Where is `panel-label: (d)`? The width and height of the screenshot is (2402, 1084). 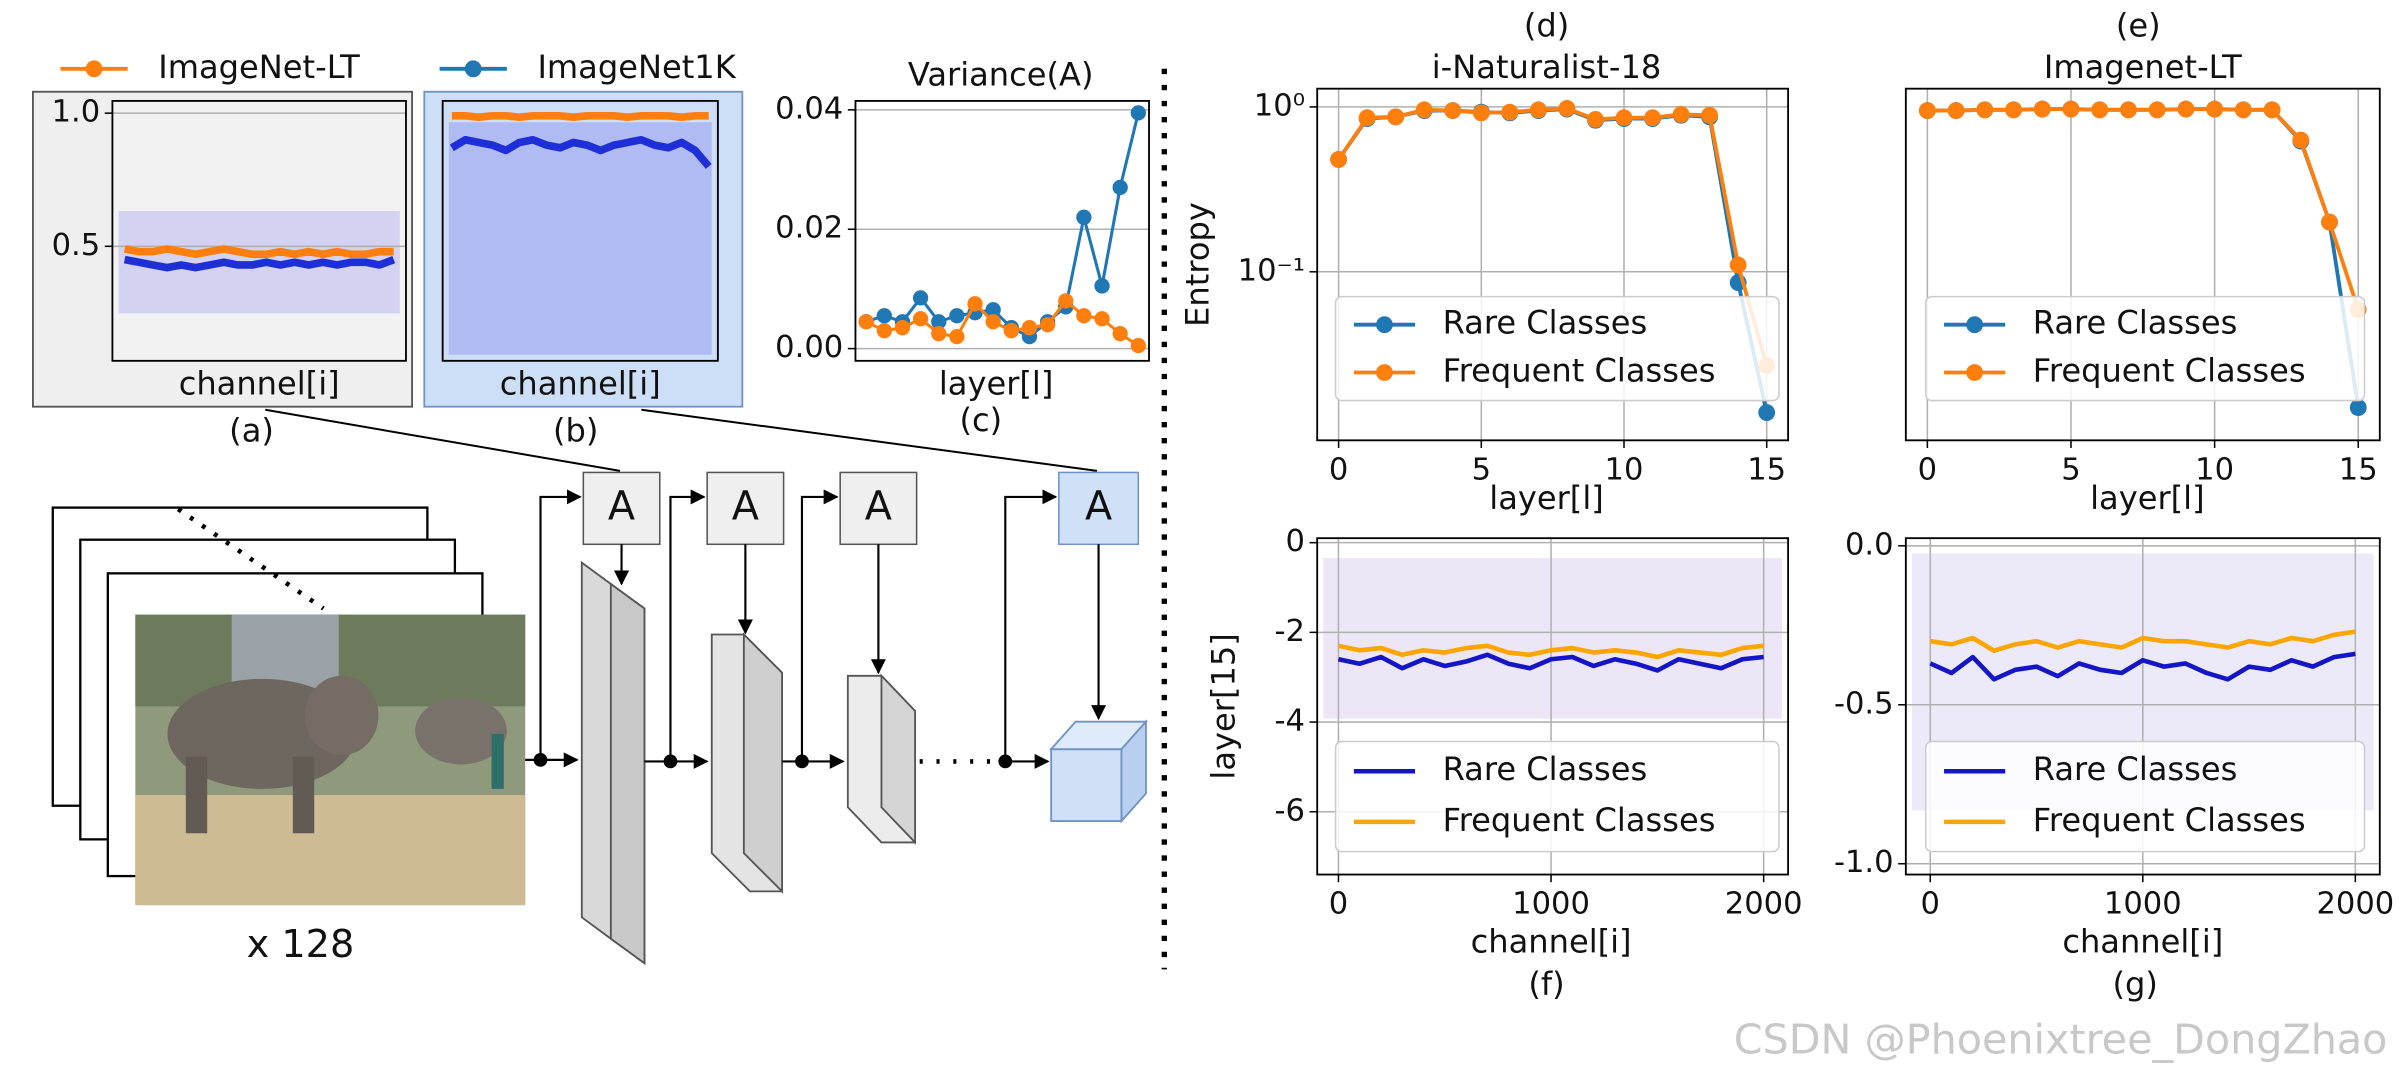 panel-label: (d) is located at coordinates (1546, 26).